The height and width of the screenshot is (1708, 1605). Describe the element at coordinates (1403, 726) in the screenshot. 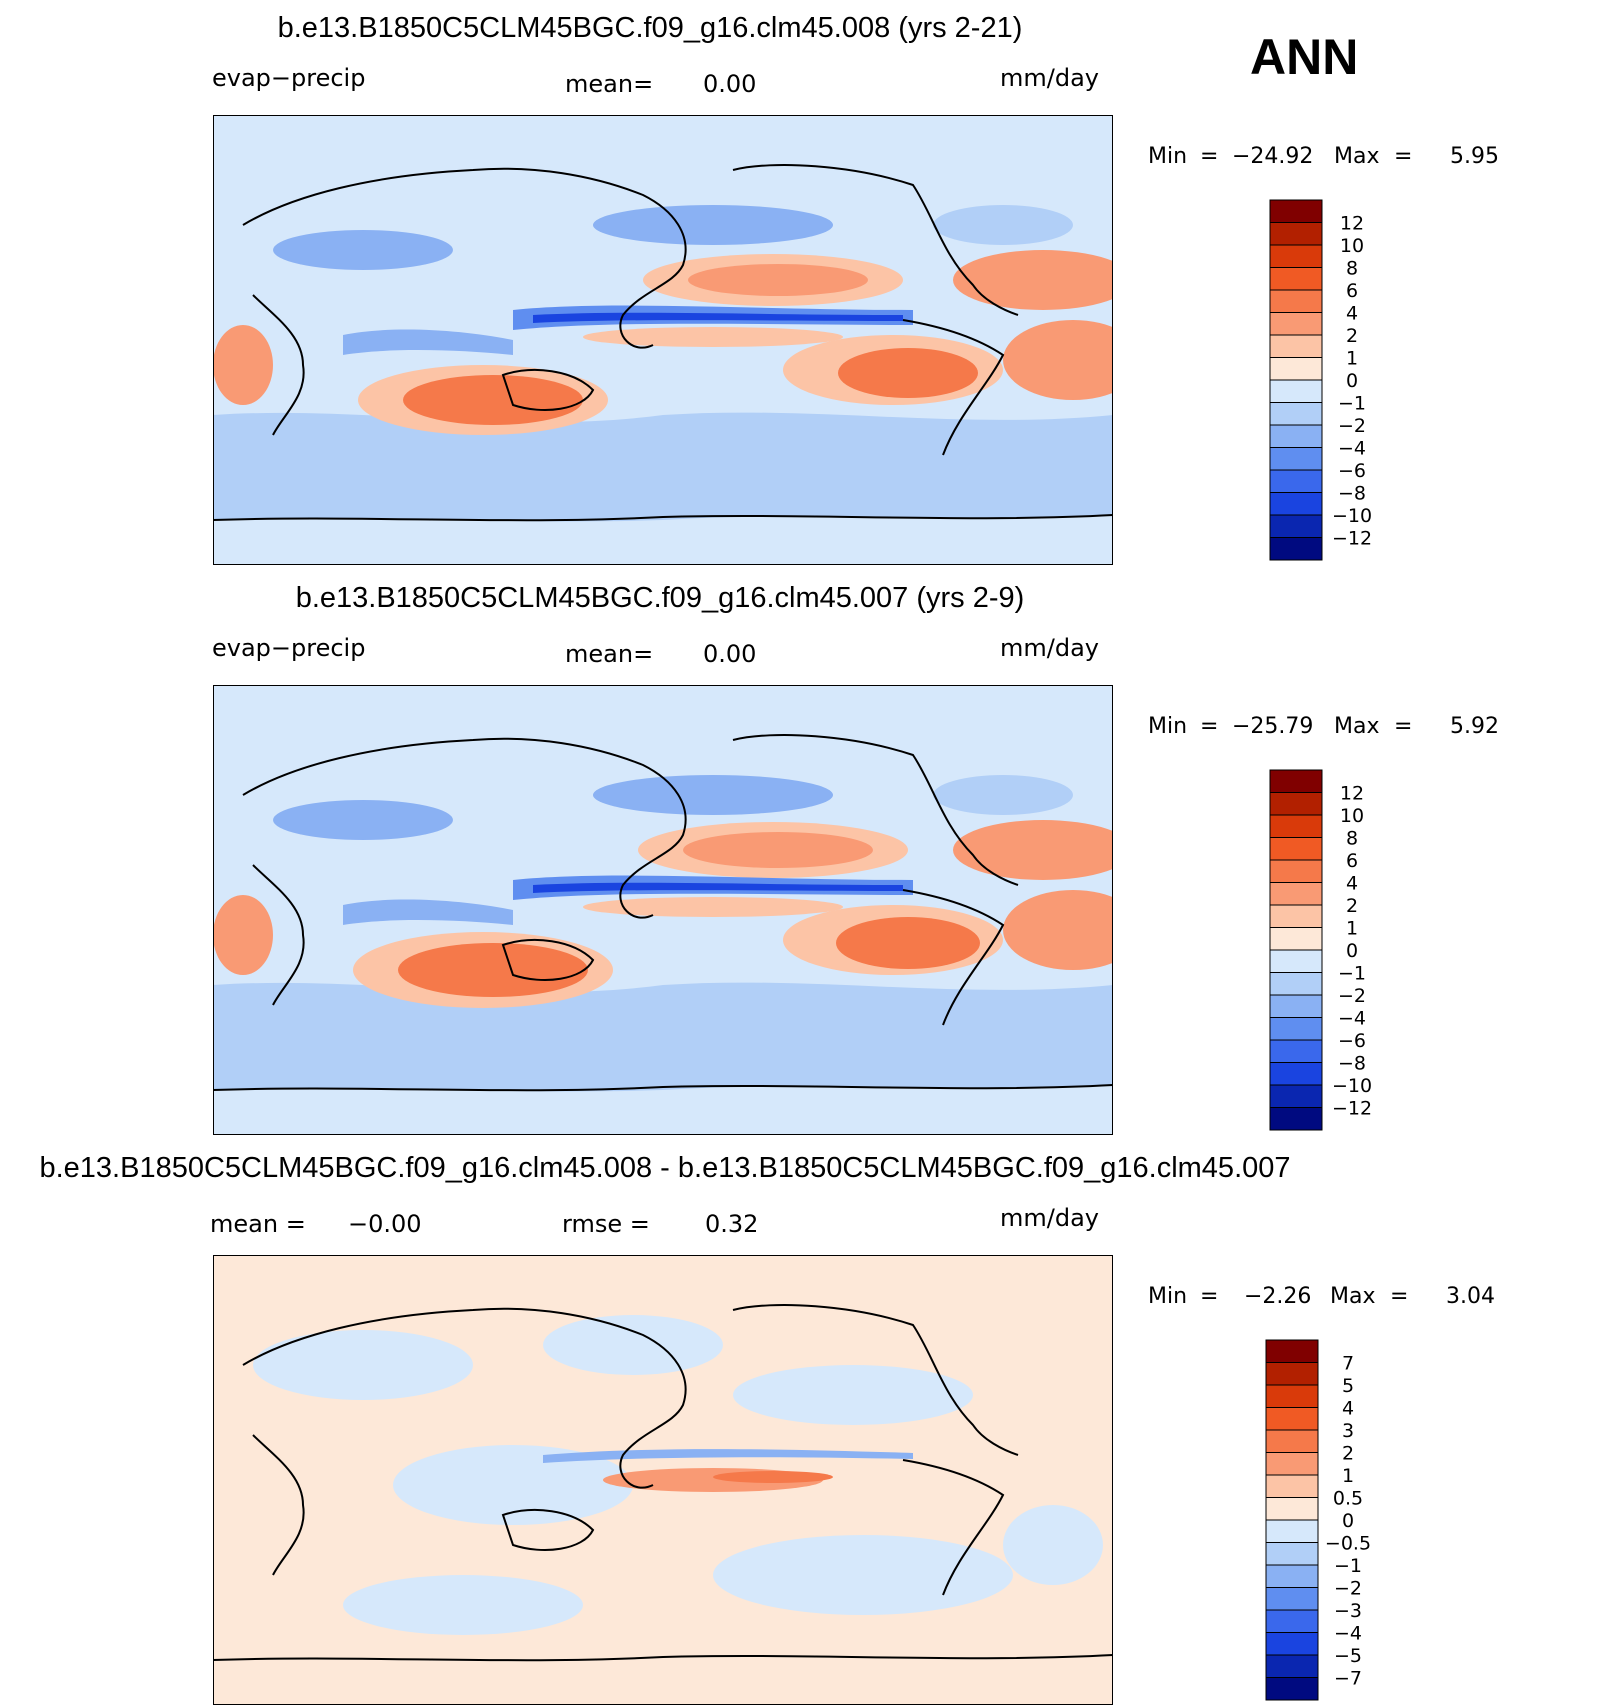

I see `panel-2-max-eq: =` at that location.